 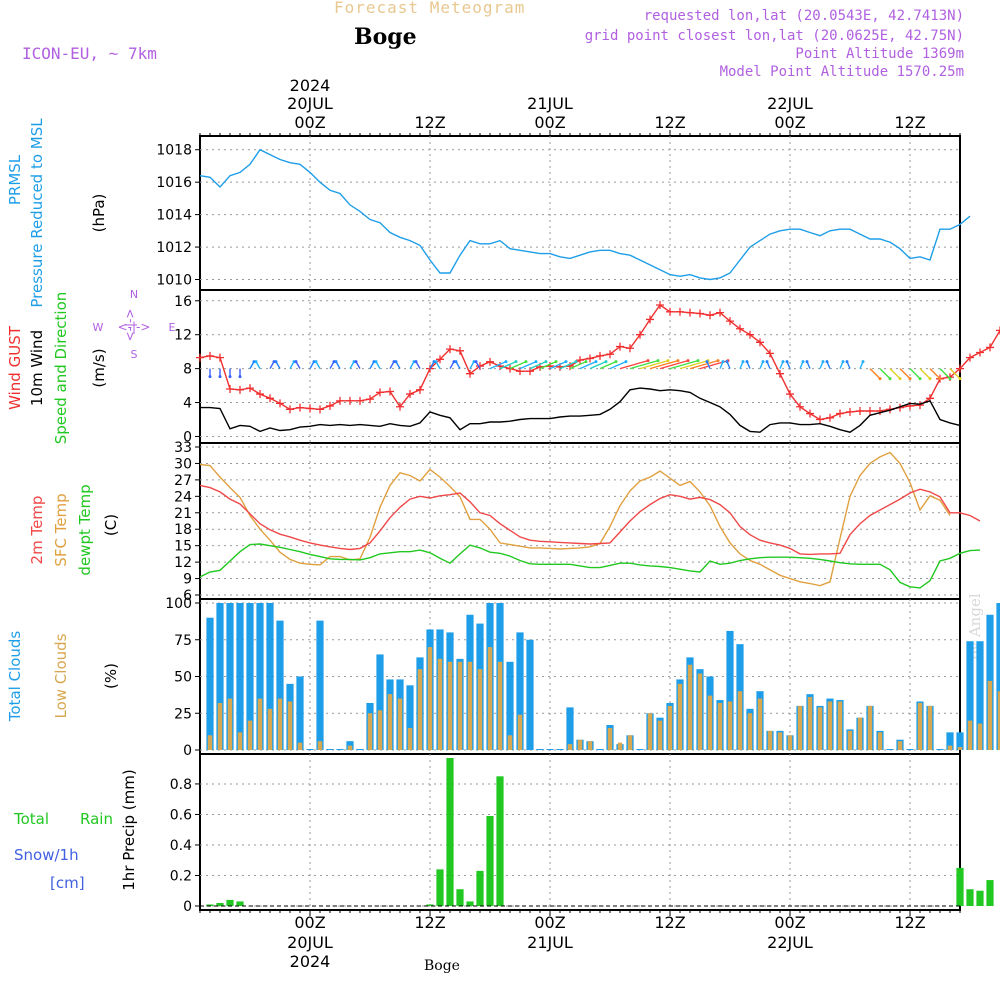 What do you see at coordinates (879, 54) in the screenshot?
I see `point-altitude: Point Altitude 1369m` at bounding box center [879, 54].